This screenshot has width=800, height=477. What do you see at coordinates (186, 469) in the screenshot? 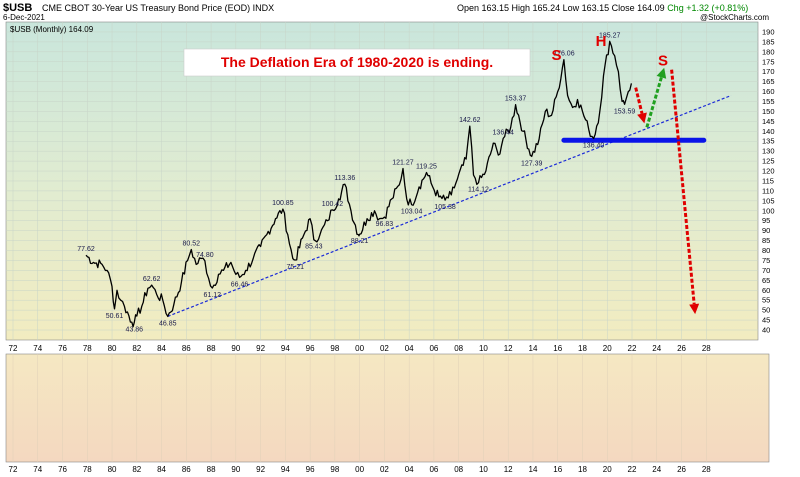
I see `x-tick-label-lower: 86` at bounding box center [186, 469].